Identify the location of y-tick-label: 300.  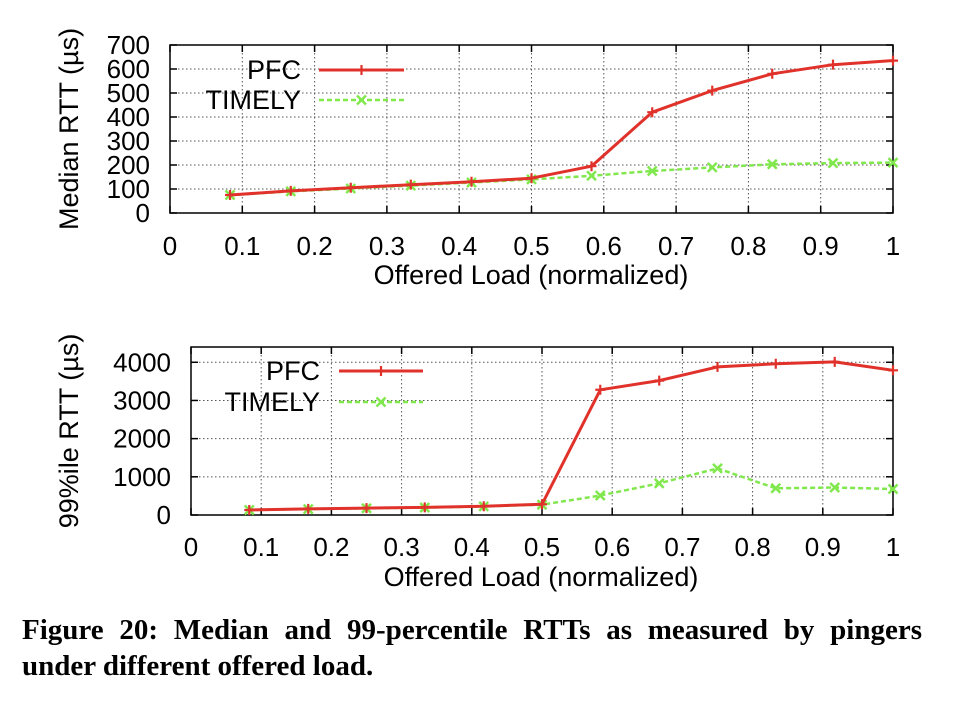
(128, 141).